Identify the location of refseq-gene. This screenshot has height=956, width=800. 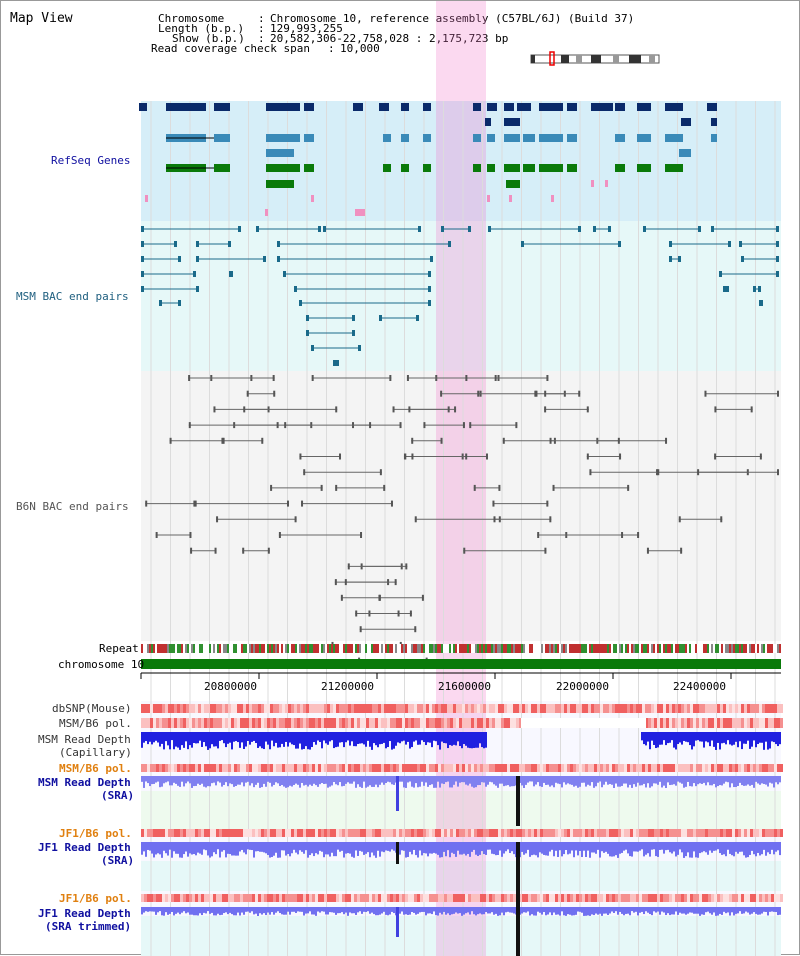
(572, 138).